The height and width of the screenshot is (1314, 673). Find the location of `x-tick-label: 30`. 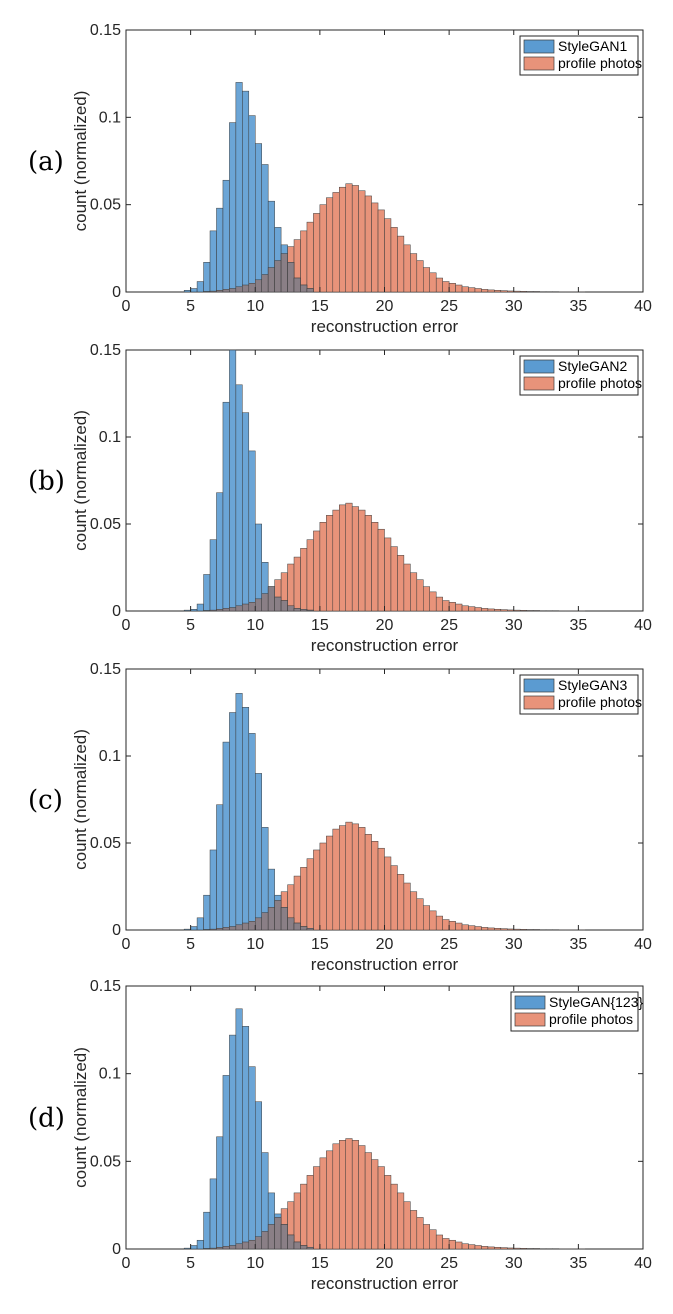

x-tick-label: 30 is located at coordinates (514, 944).